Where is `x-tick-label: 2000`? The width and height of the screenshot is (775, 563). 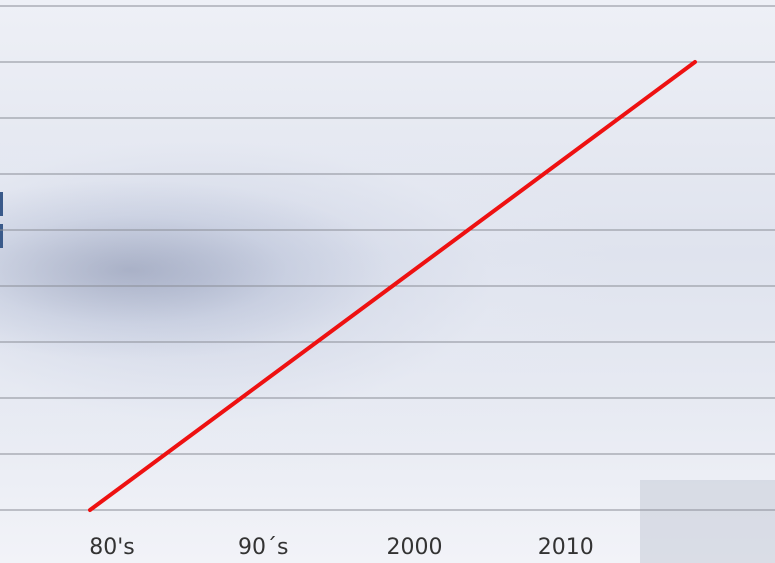
x-tick-label: 2000 is located at coordinates (415, 547).